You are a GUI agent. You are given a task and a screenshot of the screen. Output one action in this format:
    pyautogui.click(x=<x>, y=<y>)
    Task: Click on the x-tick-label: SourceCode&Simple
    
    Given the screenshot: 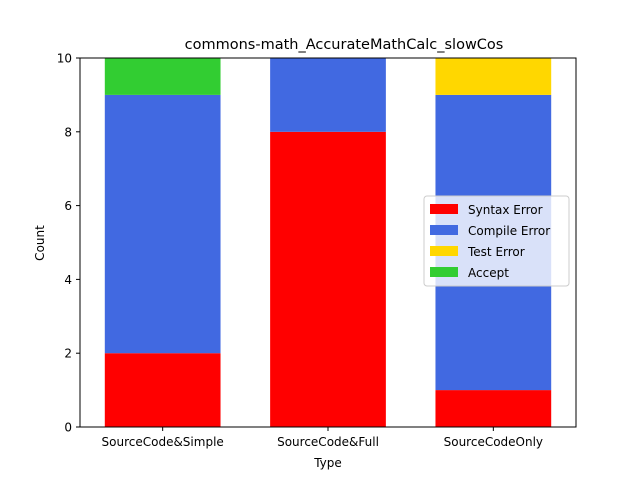 What is the action you would take?
    pyautogui.click(x=163, y=442)
    